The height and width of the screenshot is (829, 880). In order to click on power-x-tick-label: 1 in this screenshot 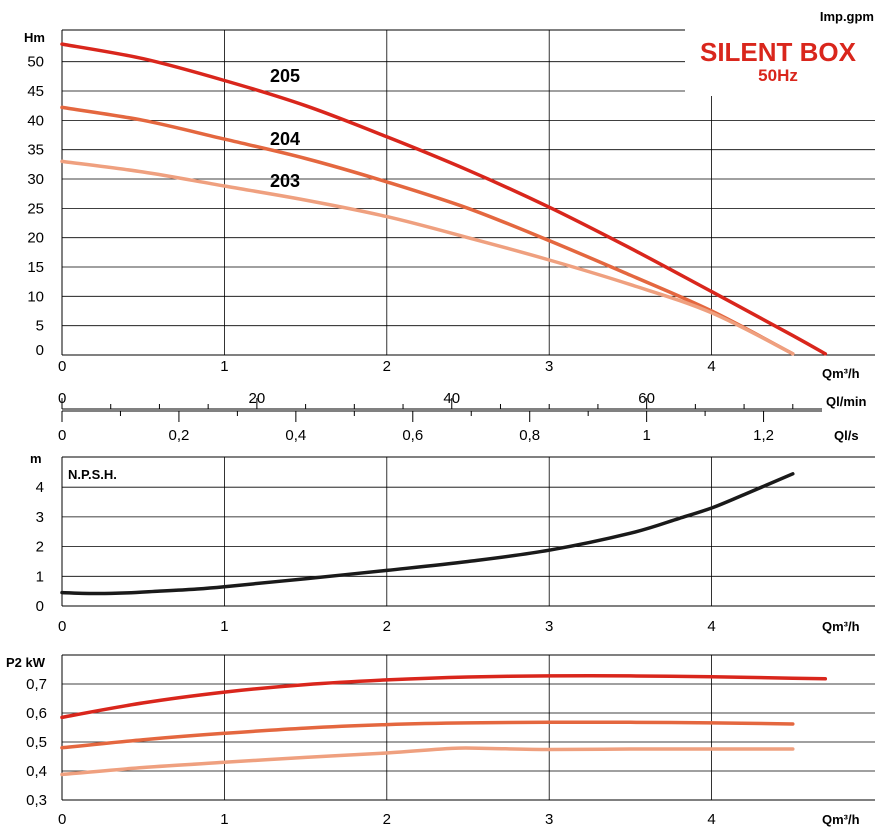, I will do `click(224, 819)`.